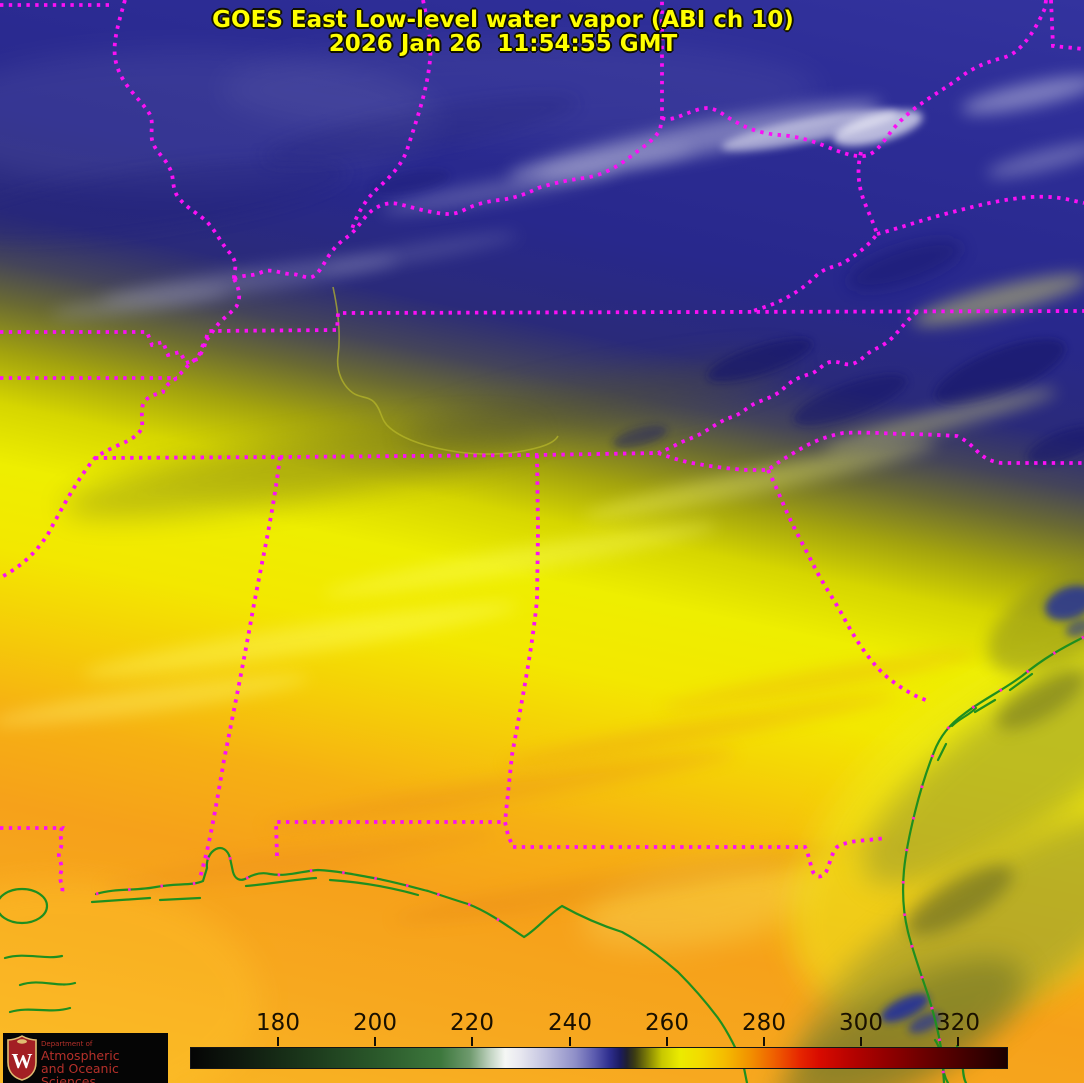  Describe the element at coordinates (667, 1023) in the screenshot. I see `colorbar-tick-label: 260` at that location.